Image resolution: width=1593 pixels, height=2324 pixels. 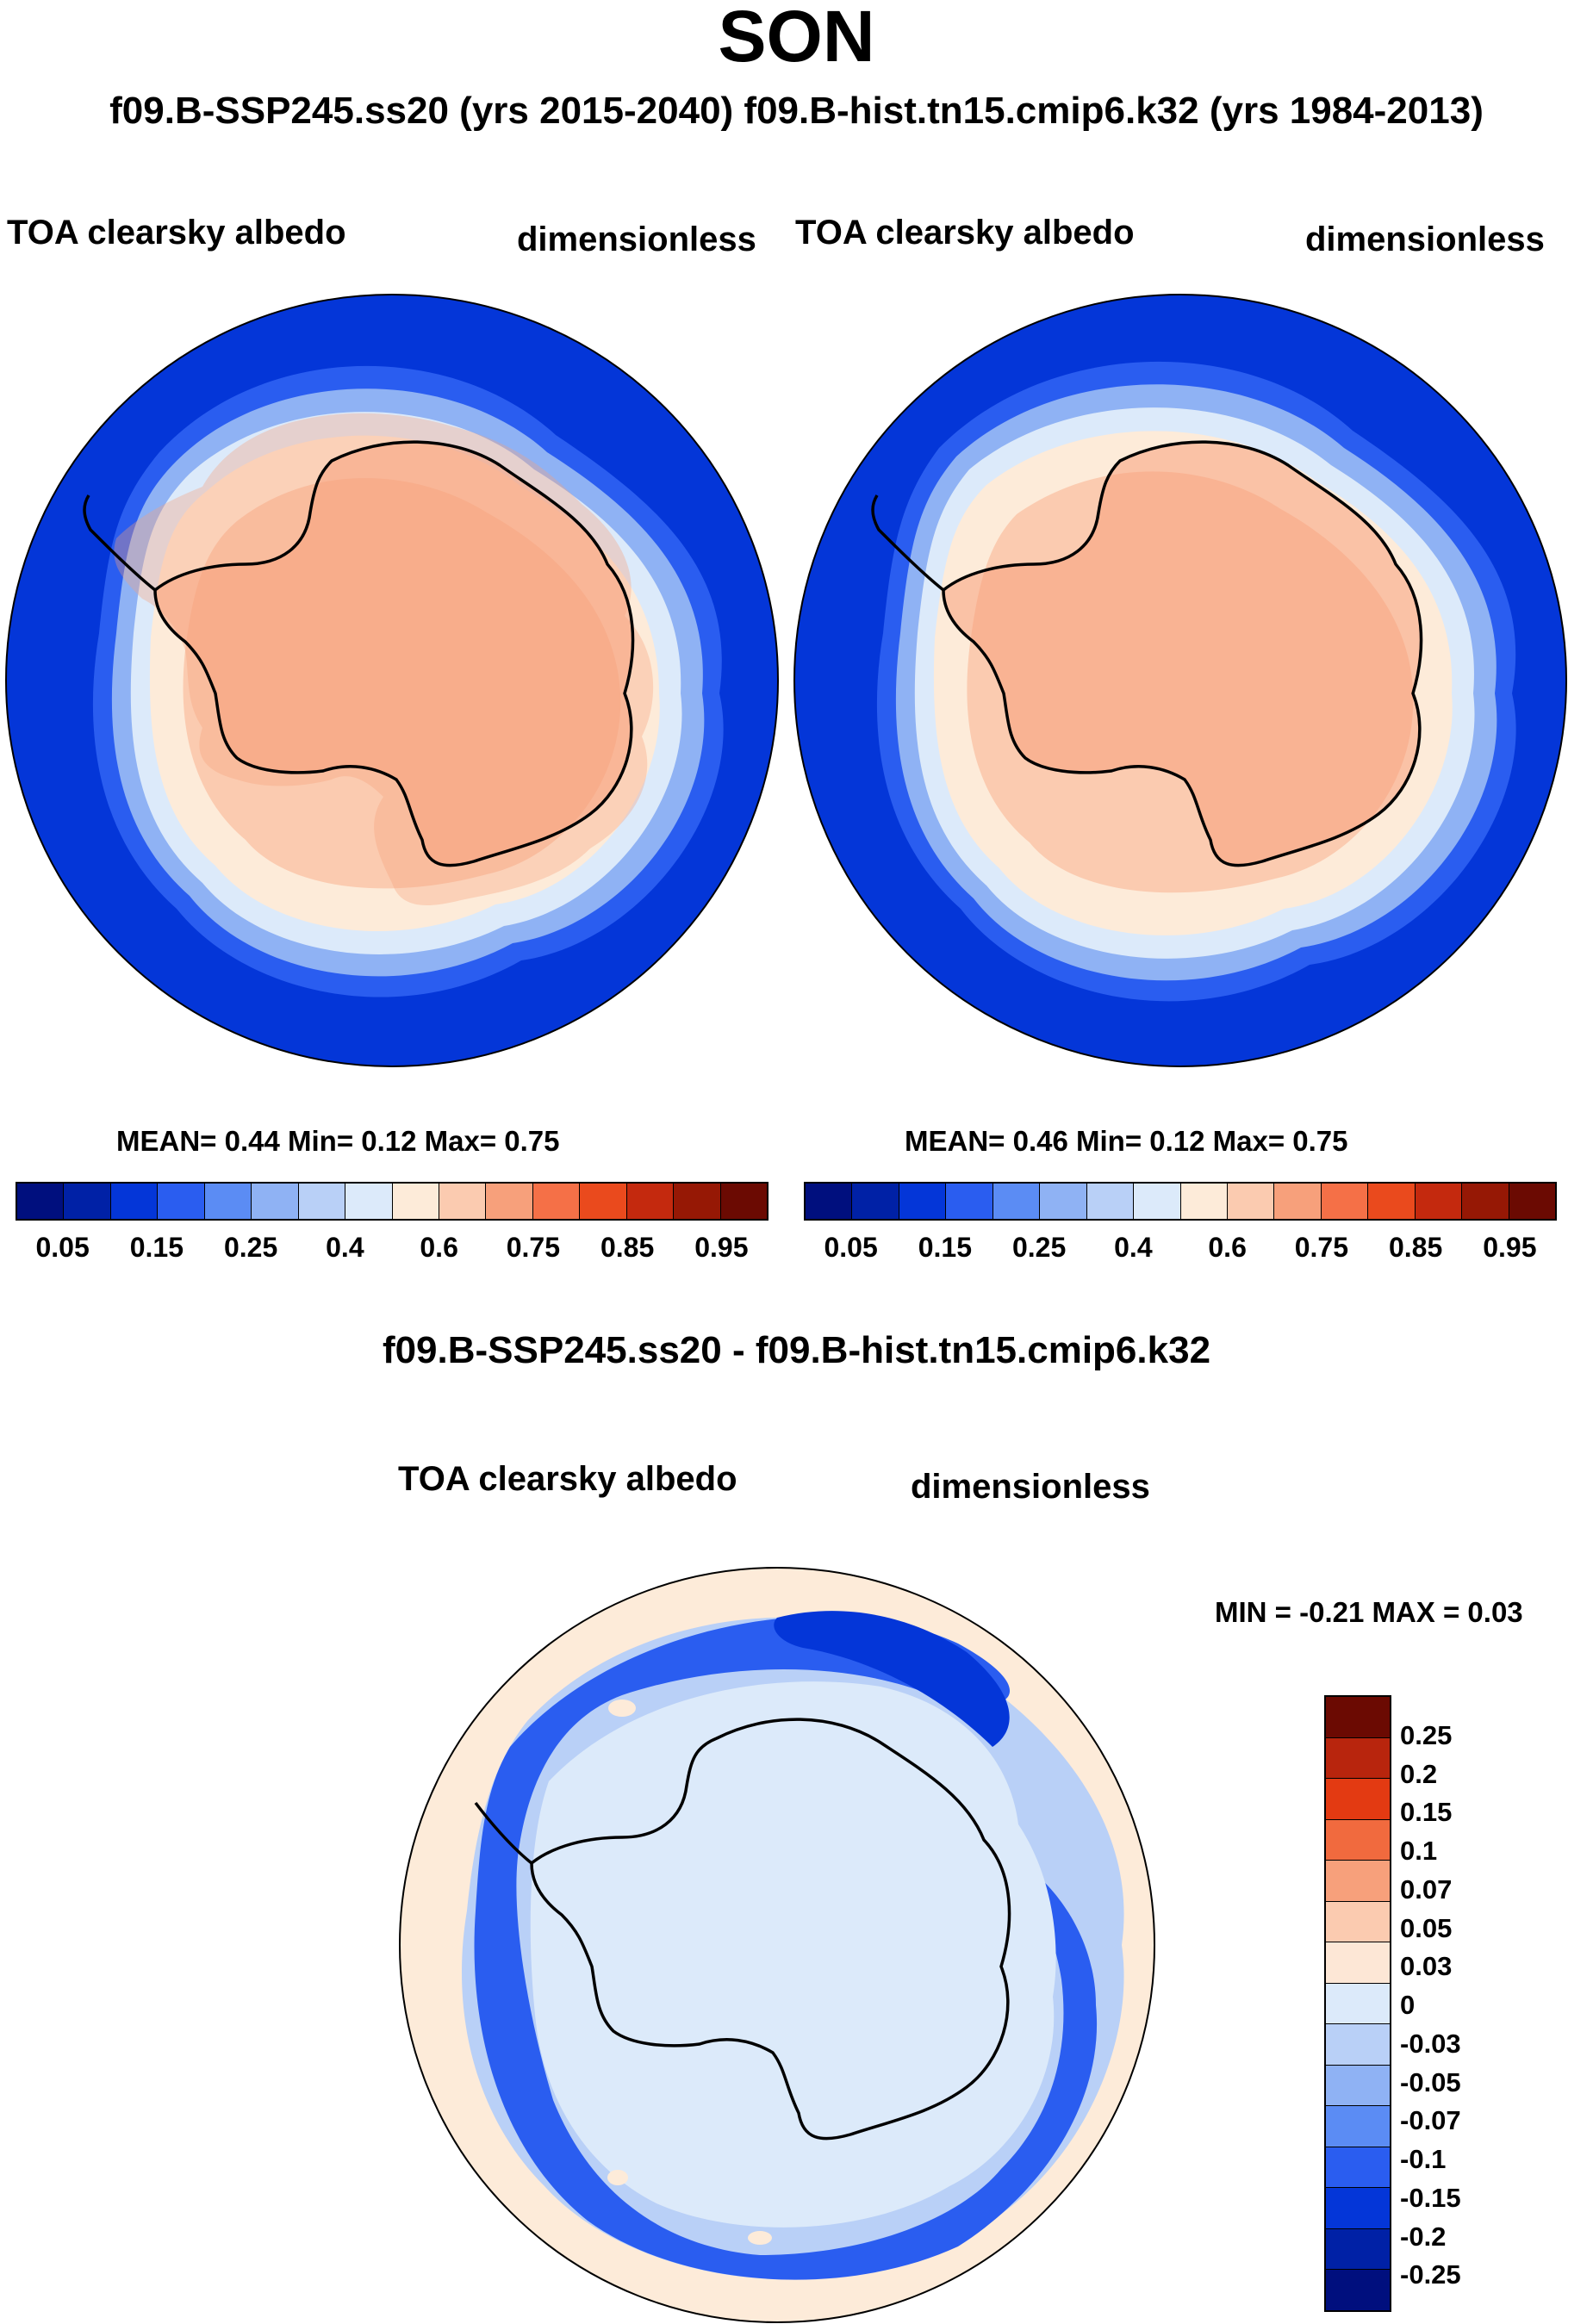 I want to click on difference-stats: MIN = -0.21 MAX = 0.03, so click(x=1369, y=1612).